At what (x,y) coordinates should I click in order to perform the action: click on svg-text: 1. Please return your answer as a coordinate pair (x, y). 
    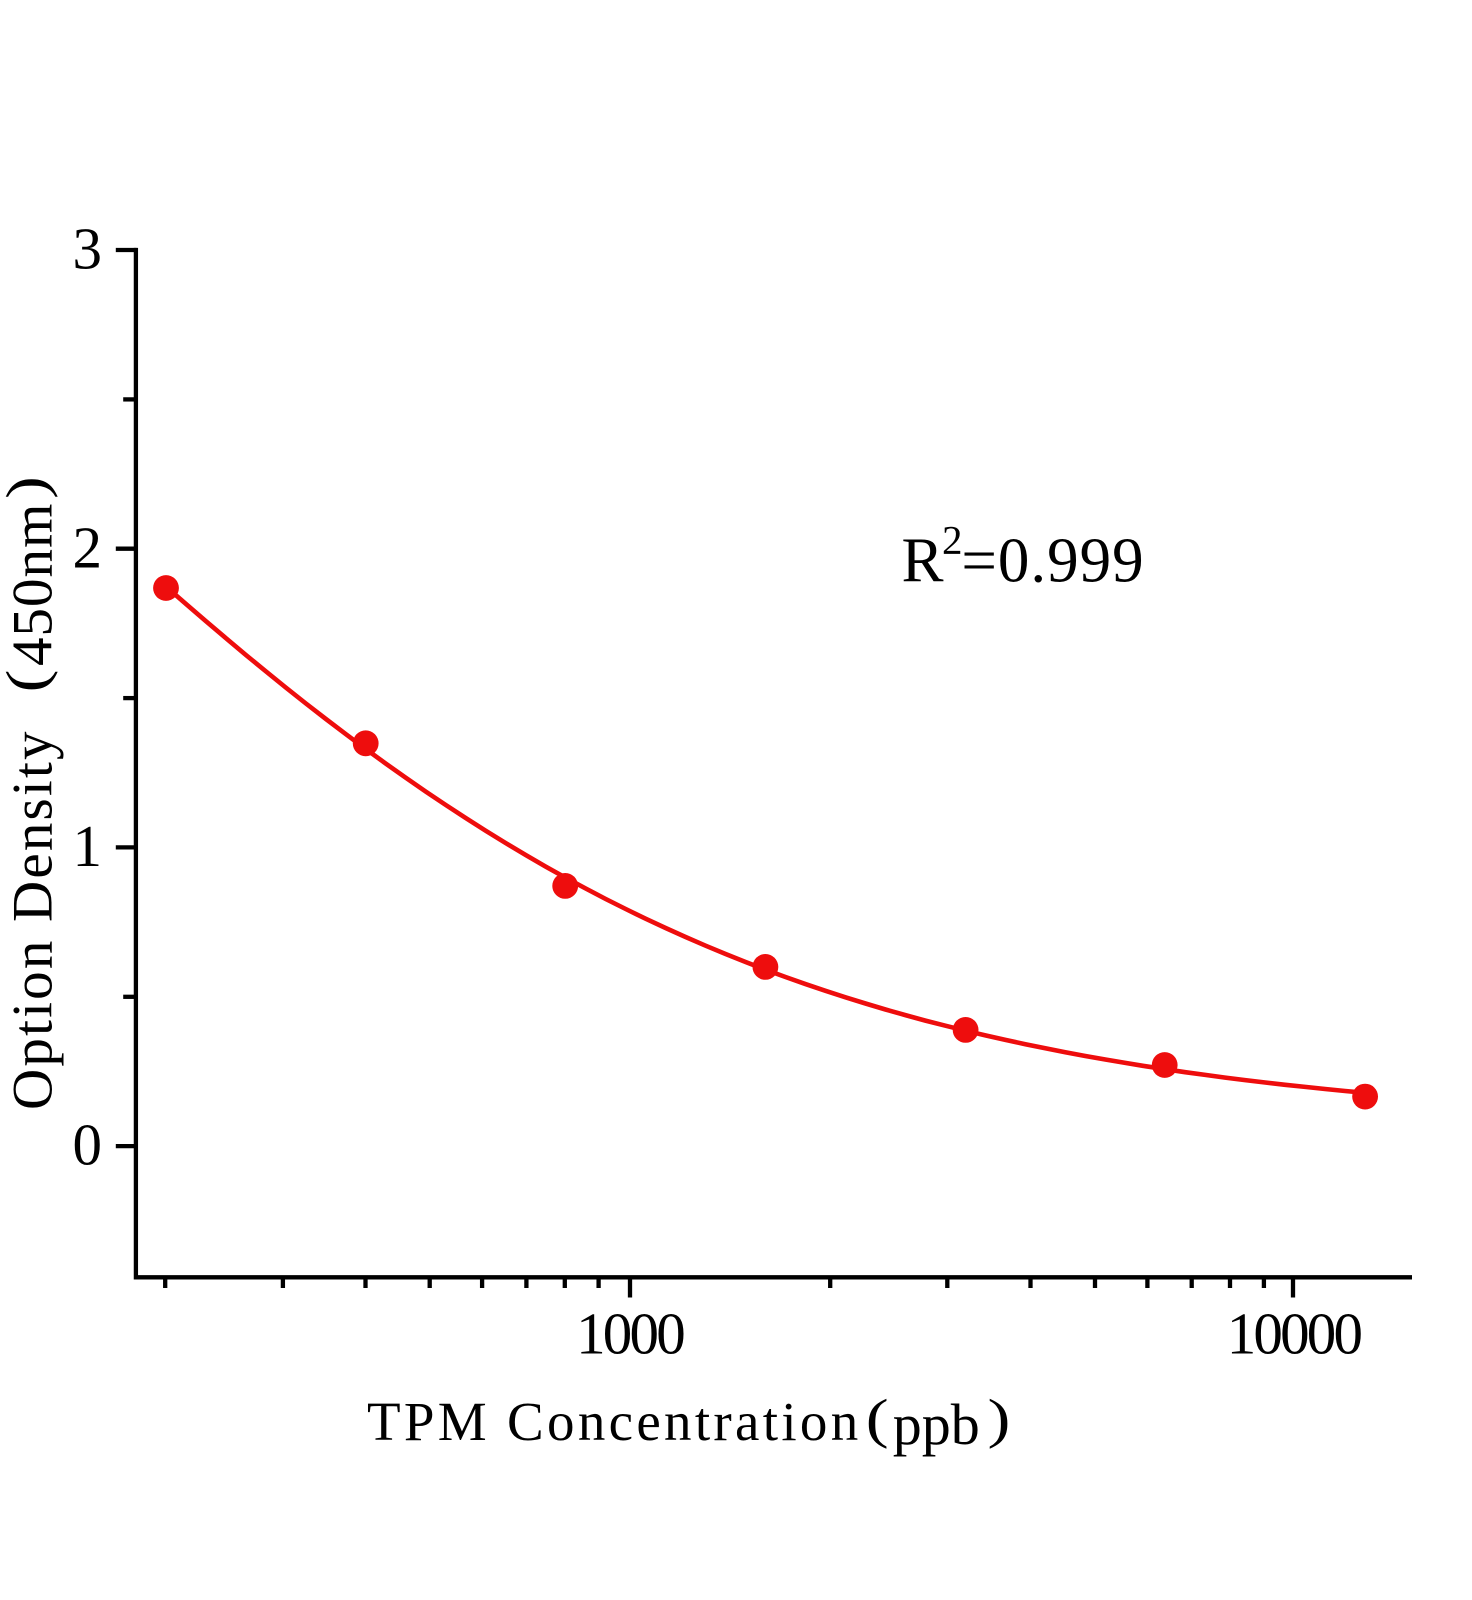
    Looking at the image, I should click on (88, 846).